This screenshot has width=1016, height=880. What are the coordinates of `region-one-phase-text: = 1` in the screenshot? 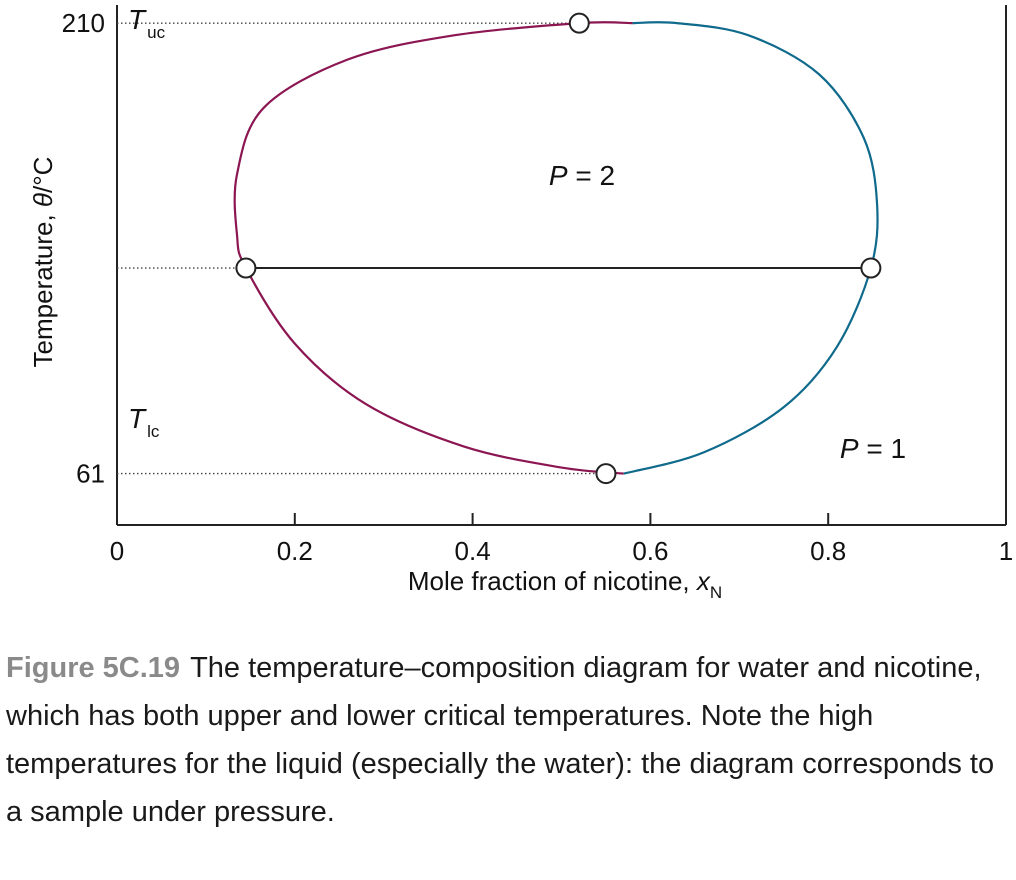 It's located at (882, 448).